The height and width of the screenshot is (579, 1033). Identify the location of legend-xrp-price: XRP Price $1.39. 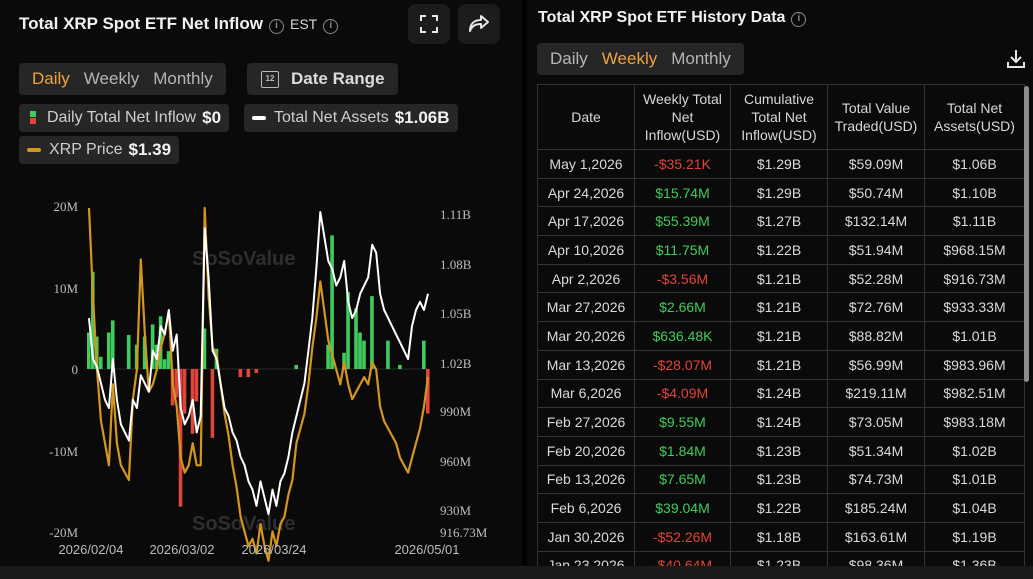
(99, 150).